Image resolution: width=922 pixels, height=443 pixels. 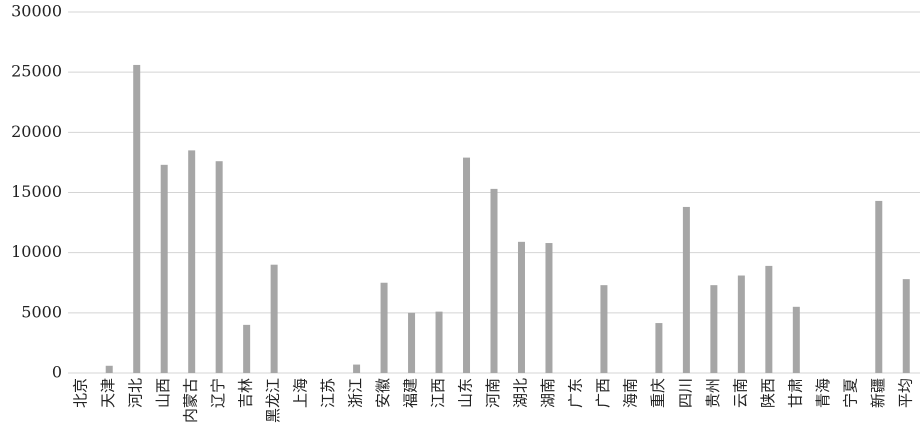 What do you see at coordinates (438, 393) in the screenshot?
I see `x-tick-label: 江西` at bounding box center [438, 393].